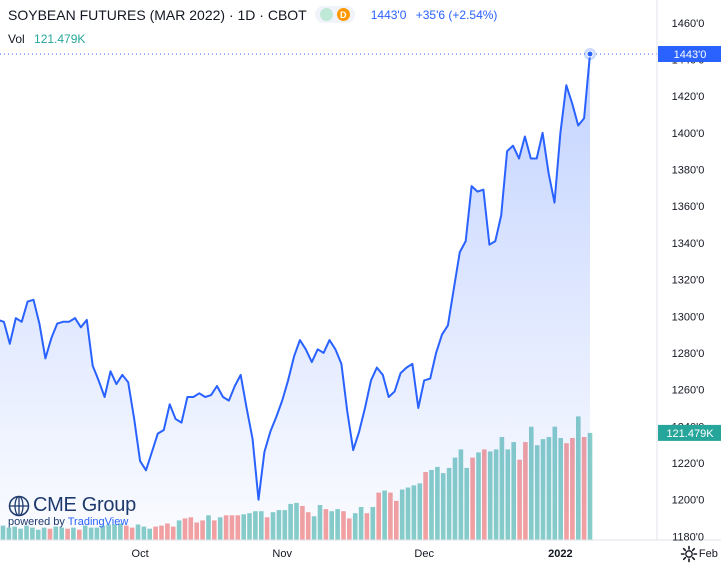  Describe the element at coordinates (688, 24) in the screenshot. I see `y-tick-label: 1460'0` at that location.